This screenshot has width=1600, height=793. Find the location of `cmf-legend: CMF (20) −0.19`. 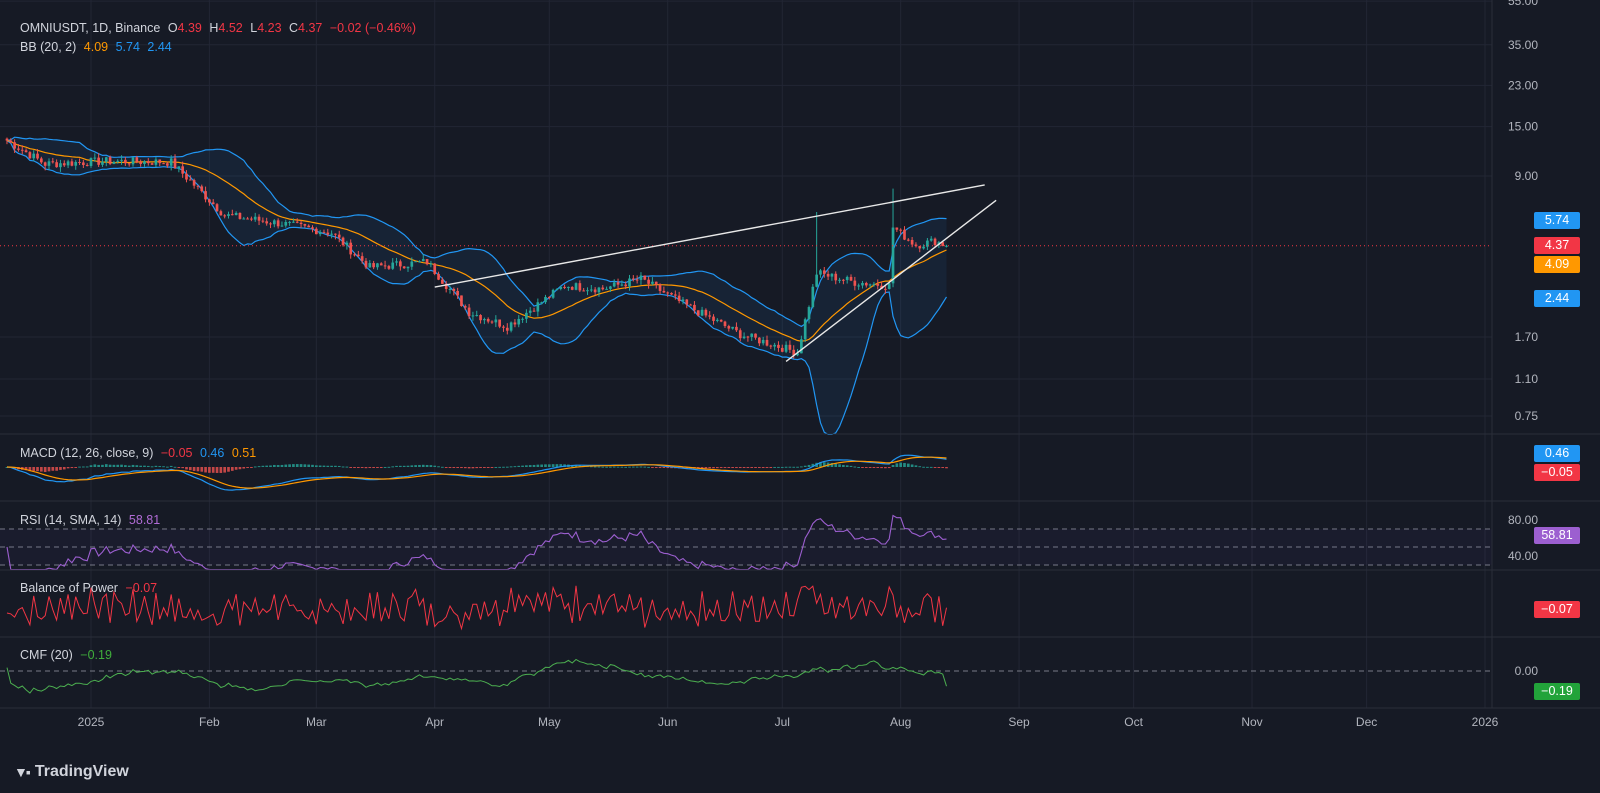

cmf-legend: CMF (20) −0.19 is located at coordinates (68, 655).